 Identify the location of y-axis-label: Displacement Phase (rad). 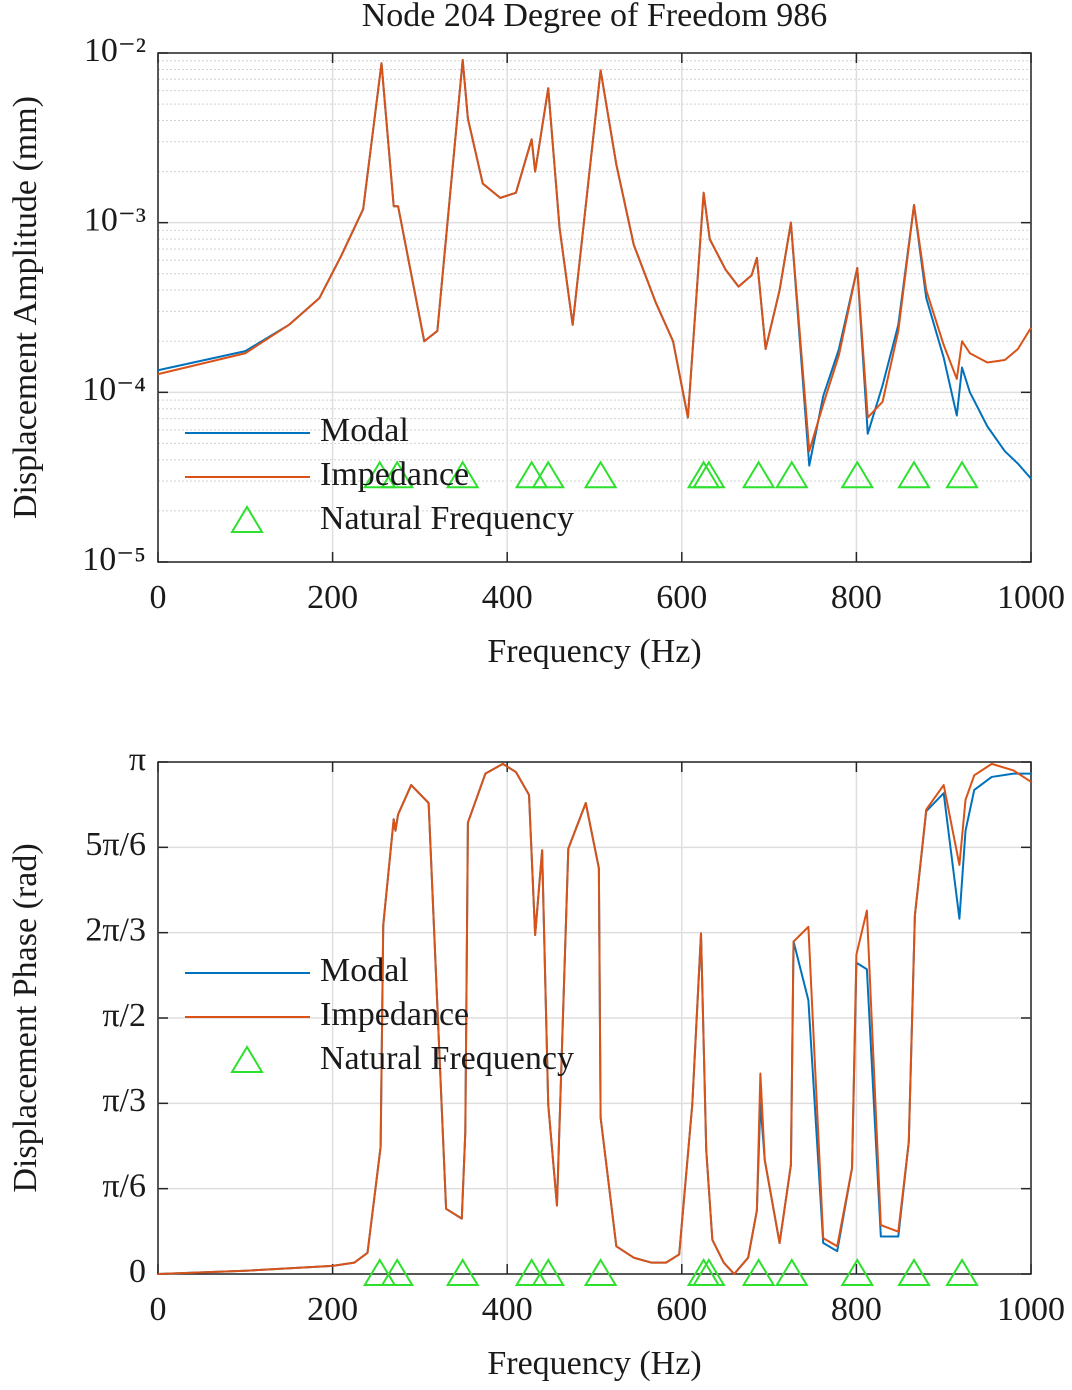
(25, 1017).